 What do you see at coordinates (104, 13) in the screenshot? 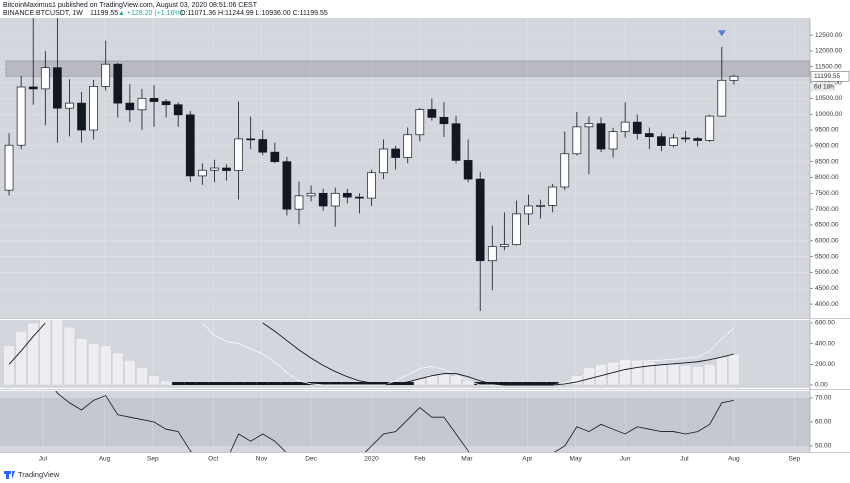
I see `header-last: 11199.55` at bounding box center [104, 13].